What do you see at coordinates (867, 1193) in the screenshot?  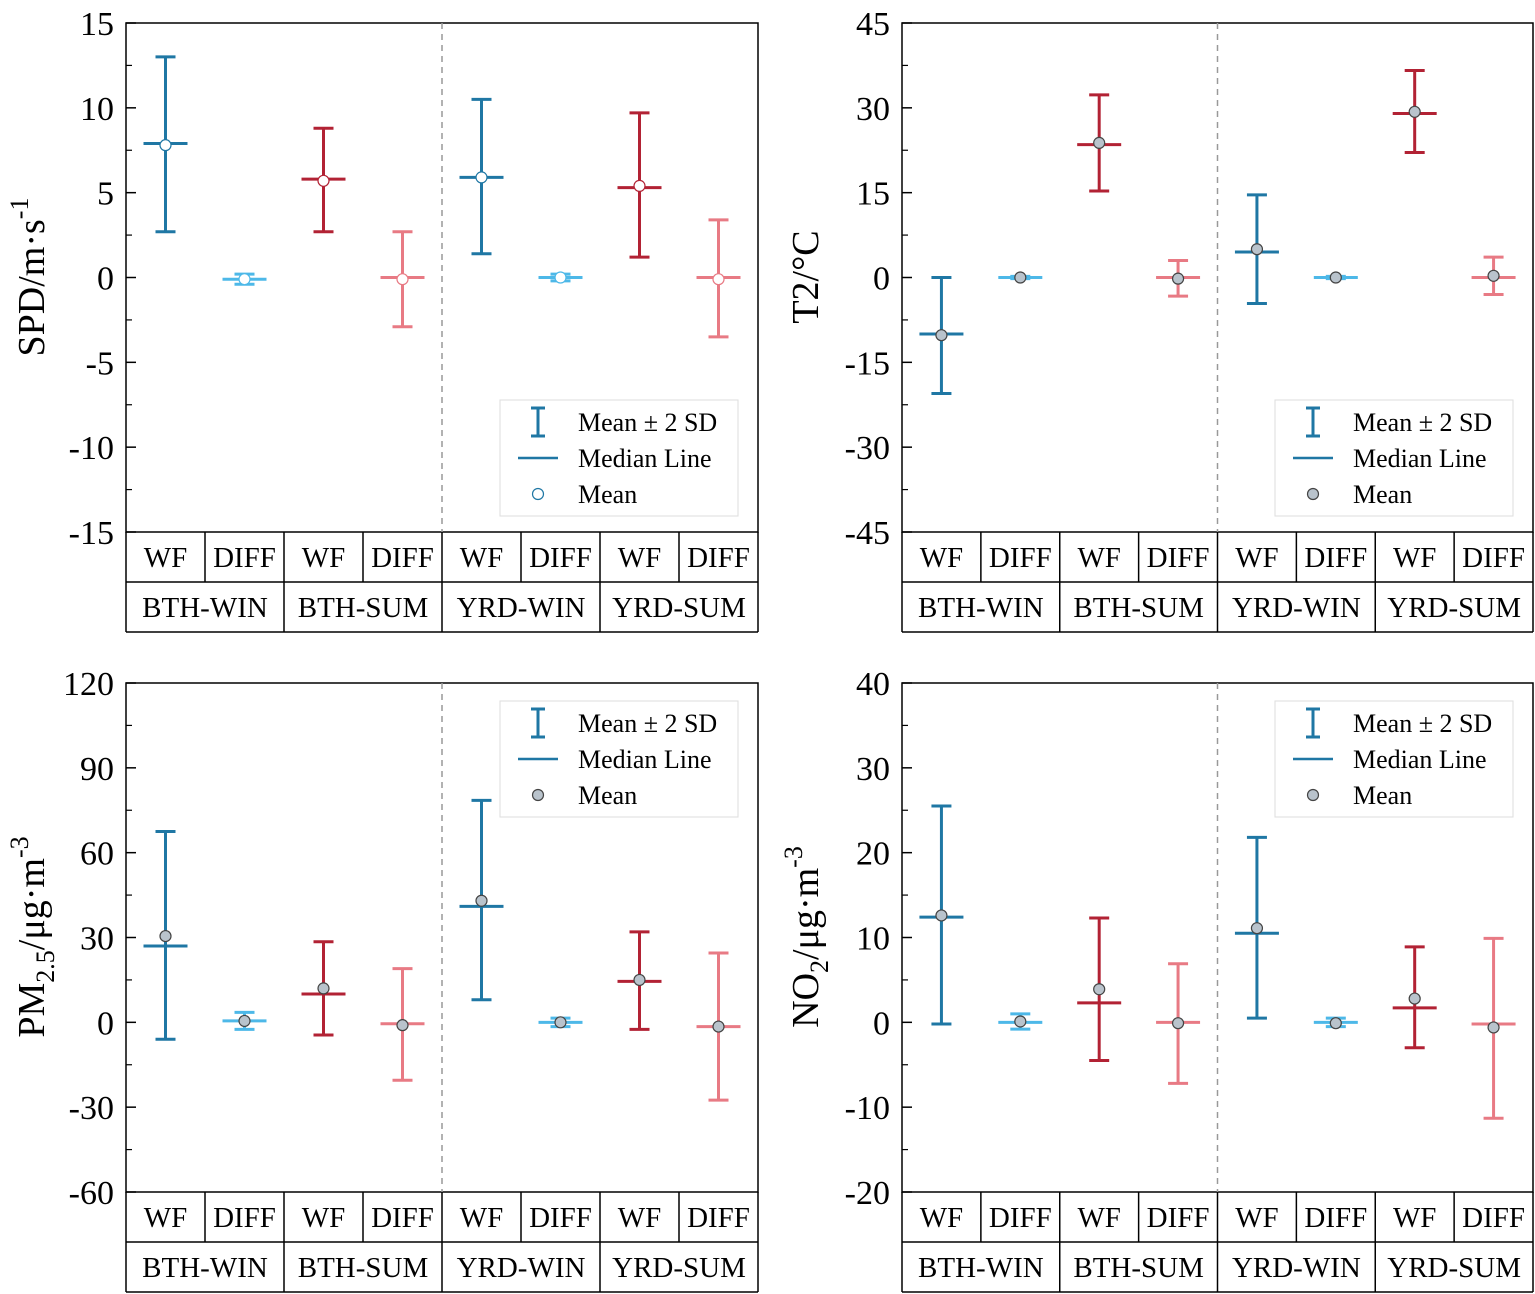 I see `y-tick-label: -20` at bounding box center [867, 1193].